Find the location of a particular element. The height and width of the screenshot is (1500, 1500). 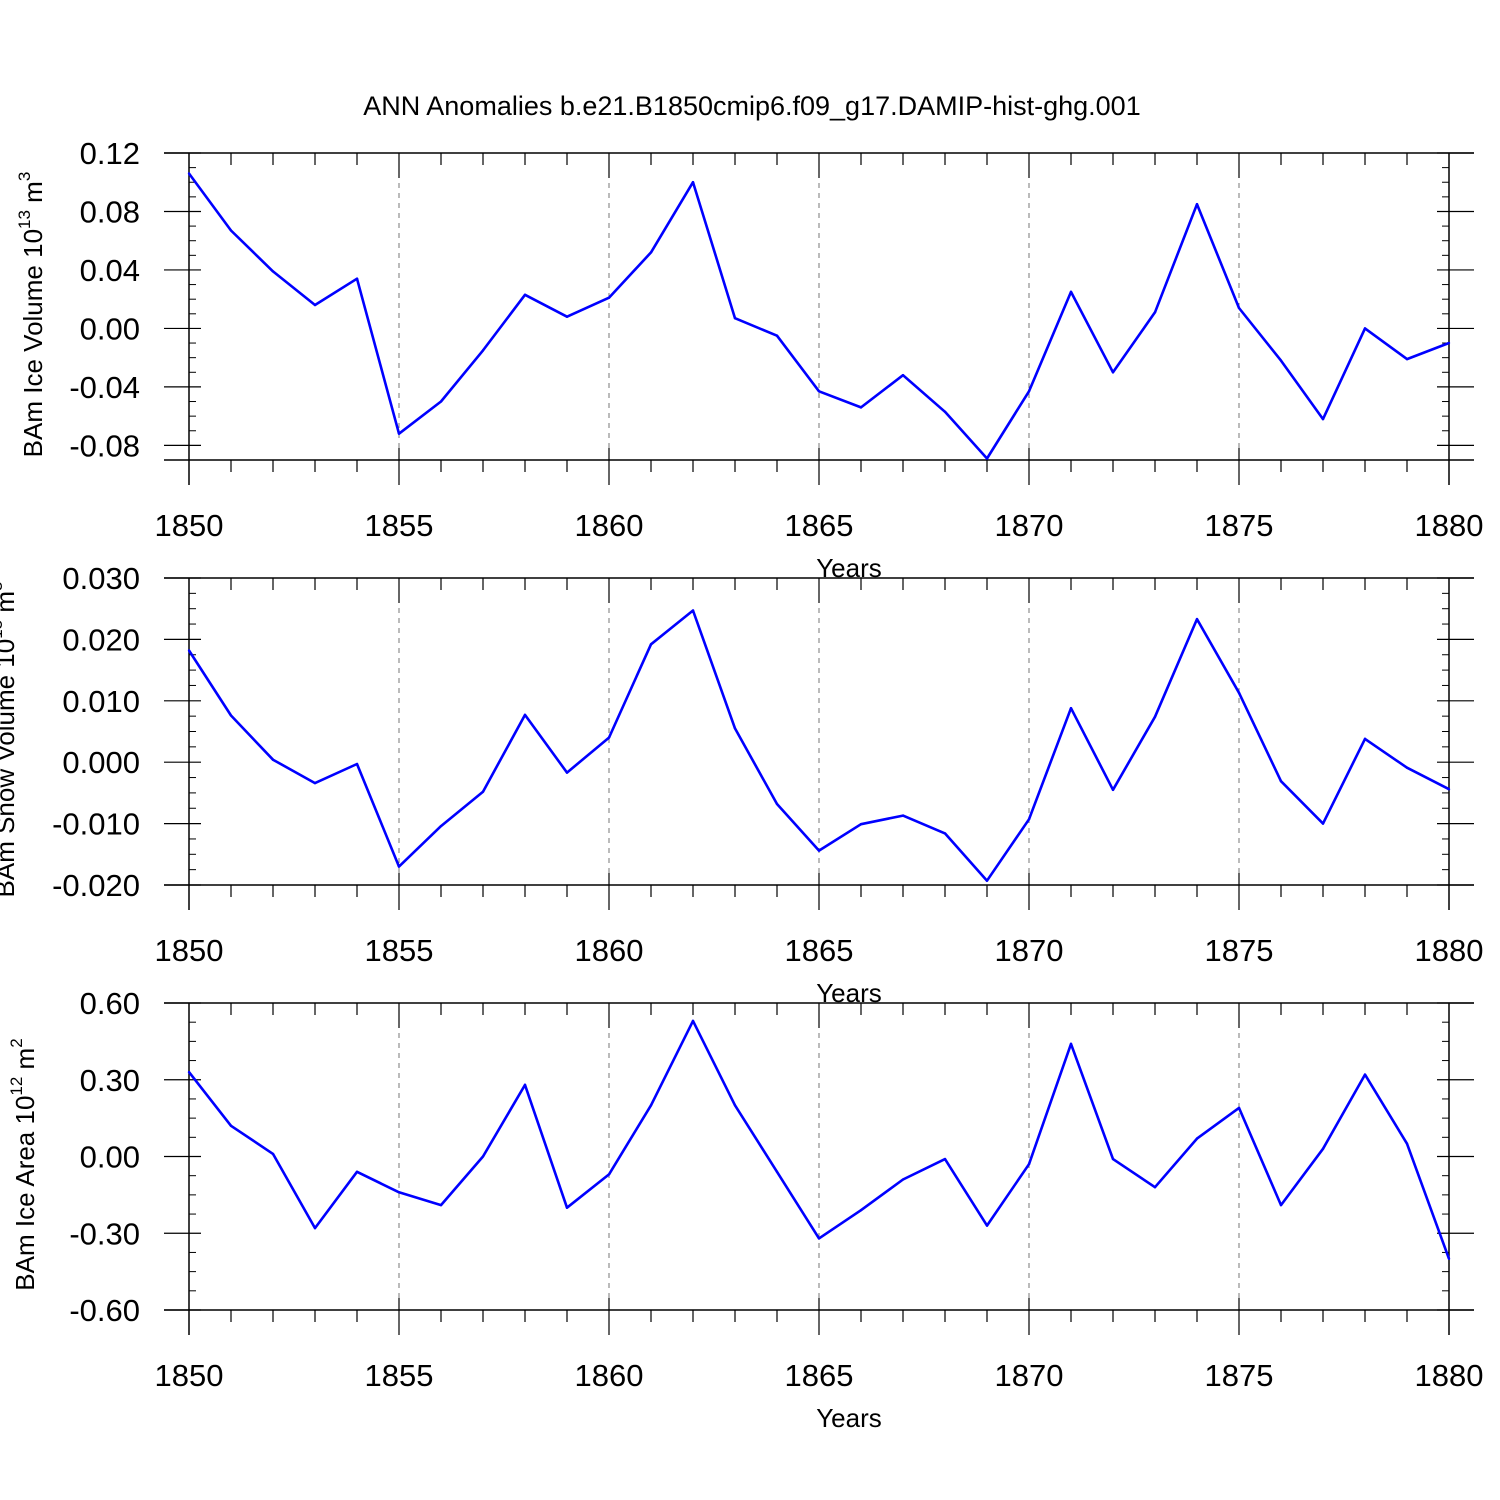

y-tick-label: 0.030 is located at coordinates (101, 578).